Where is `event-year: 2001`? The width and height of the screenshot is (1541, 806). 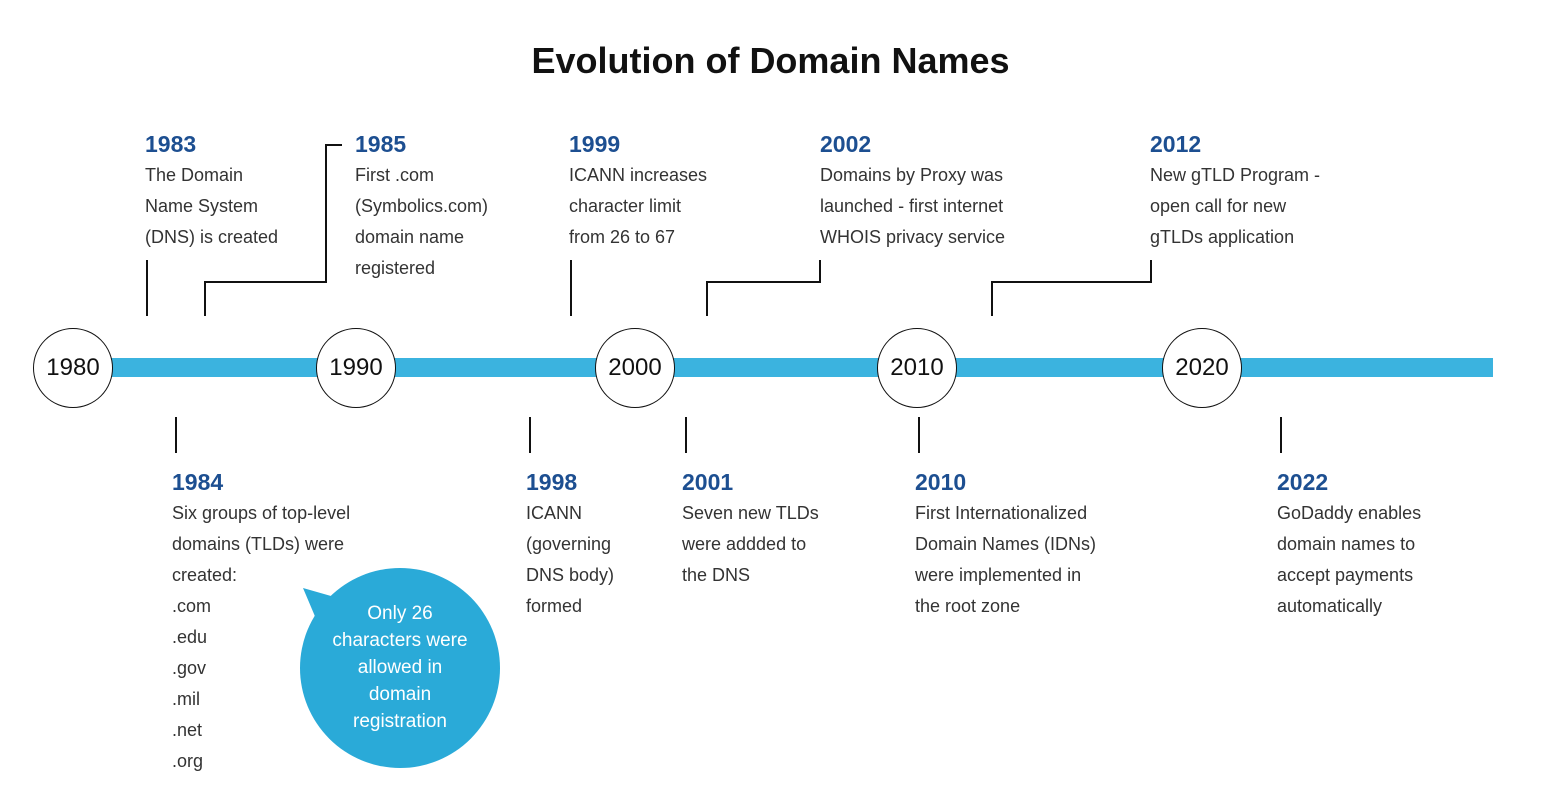 event-year: 2001 is located at coordinates (708, 482).